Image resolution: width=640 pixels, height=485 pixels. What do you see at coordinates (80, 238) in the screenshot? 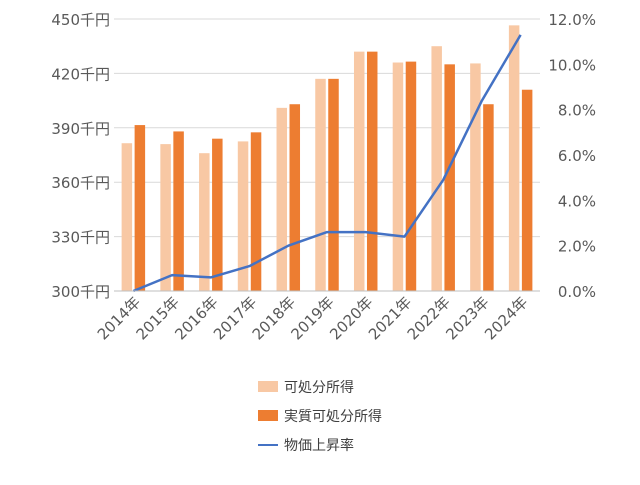
I see `y-left-tick-label: 330千円` at bounding box center [80, 238].